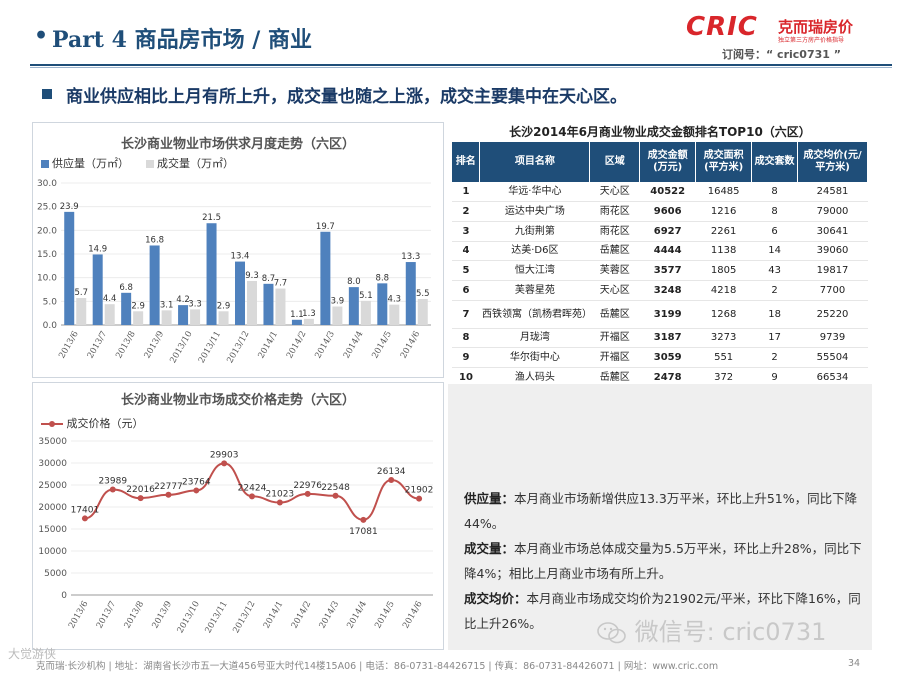 This screenshot has height=673, width=900. What do you see at coordinates (466, 251) in the screenshot?
I see `table-cell: 4` at bounding box center [466, 251].